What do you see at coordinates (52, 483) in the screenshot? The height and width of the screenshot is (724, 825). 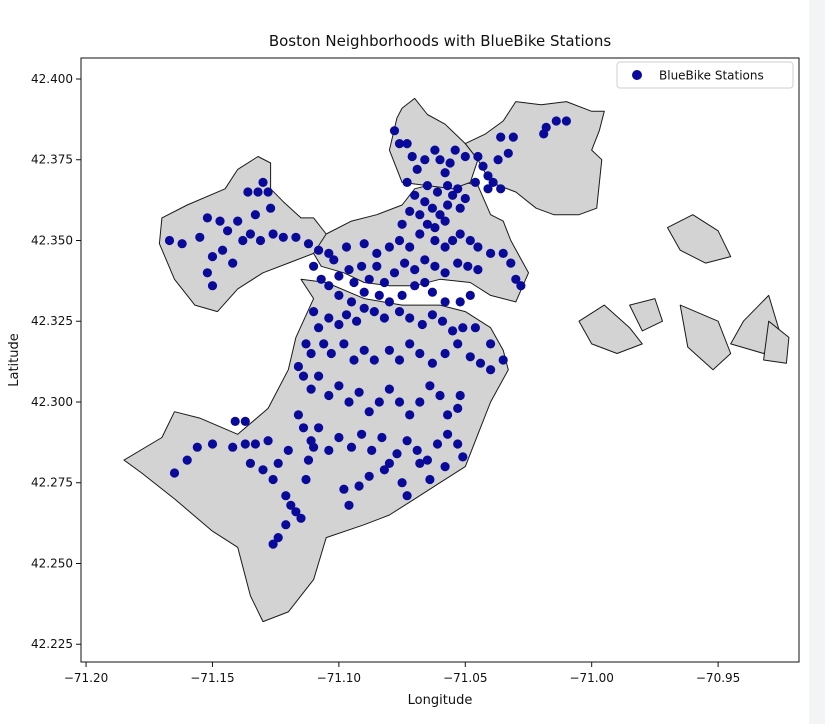 I see `y-tick-label: 42.275` at bounding box center [52, 483].